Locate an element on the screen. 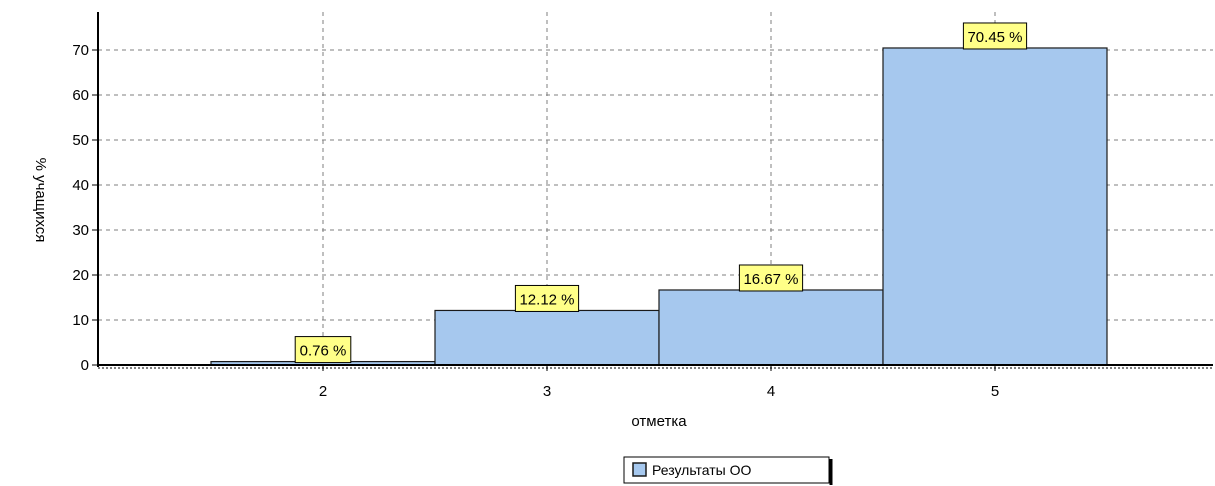 The width and height of the screenshot is (1215, 486). legend-frame is located at coordinates (726, 470).